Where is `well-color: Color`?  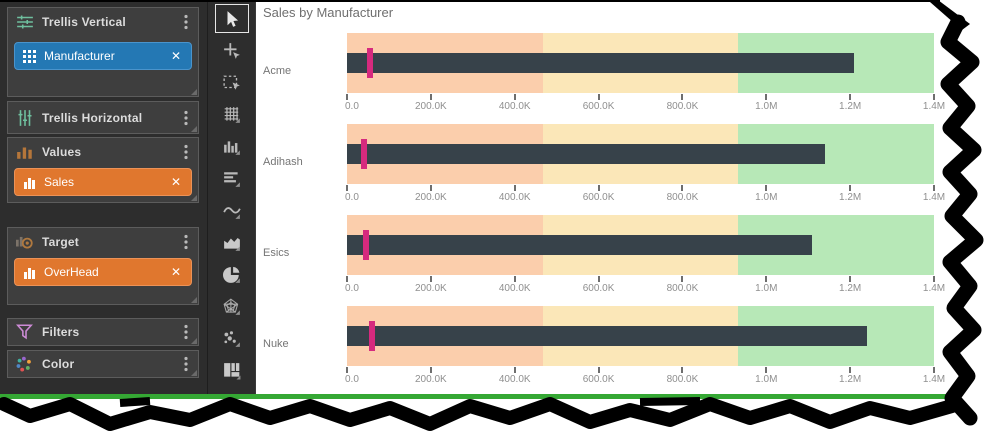
well-color: Color is located at coordinates (103, 364).